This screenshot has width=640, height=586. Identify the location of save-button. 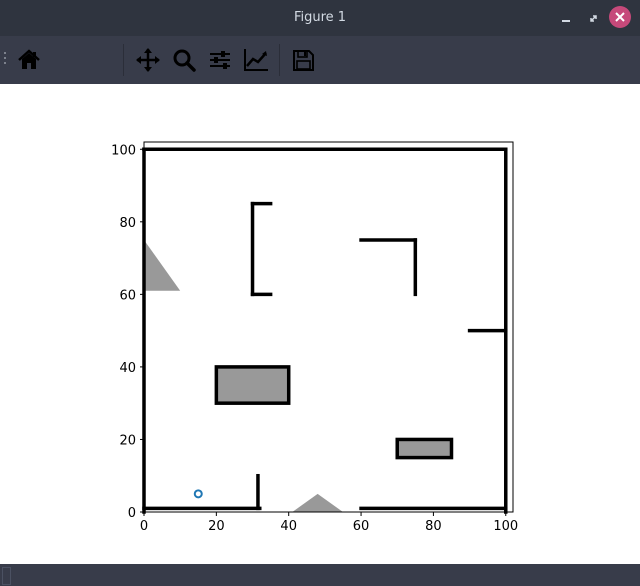
(303, 60).